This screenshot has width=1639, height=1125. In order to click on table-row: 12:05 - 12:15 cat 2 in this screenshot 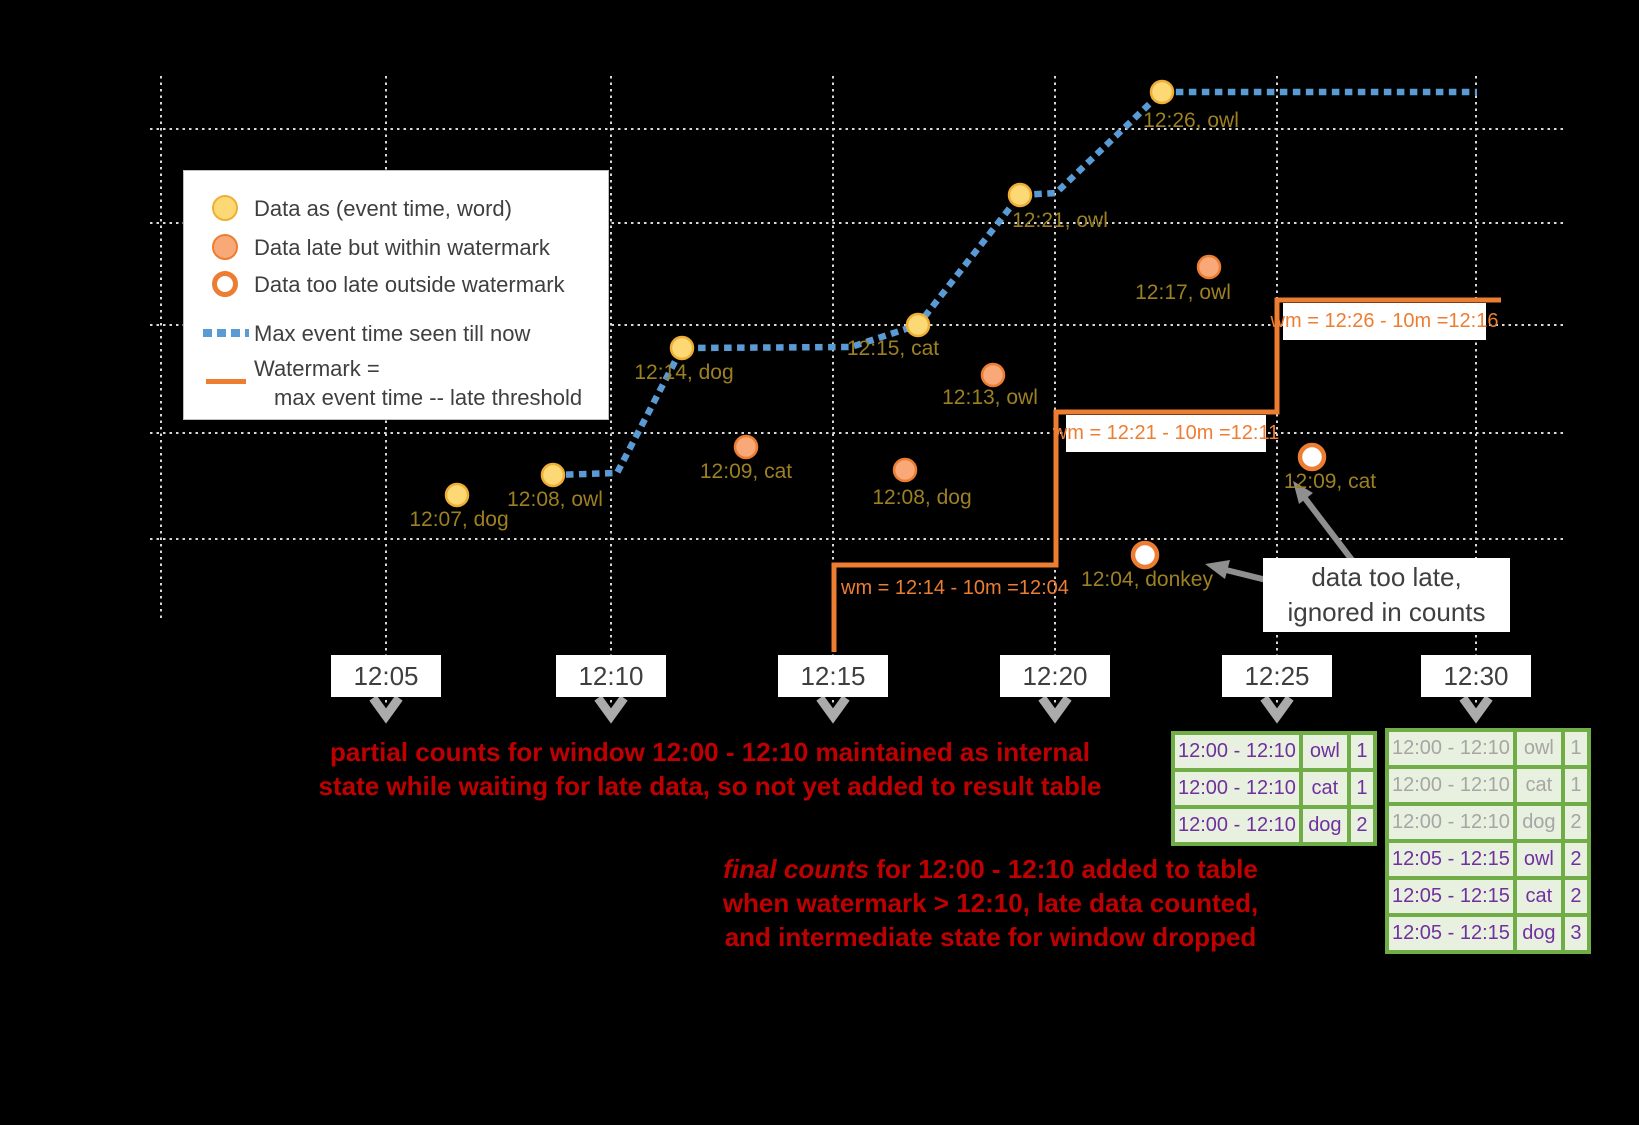, I will do `click(1488, 896)`.